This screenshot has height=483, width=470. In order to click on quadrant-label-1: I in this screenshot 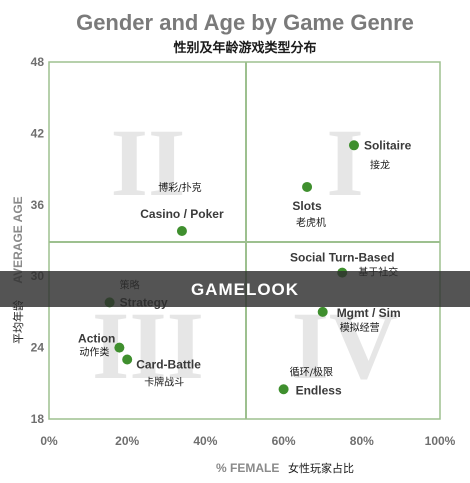, I will do `click(344, 162)`.